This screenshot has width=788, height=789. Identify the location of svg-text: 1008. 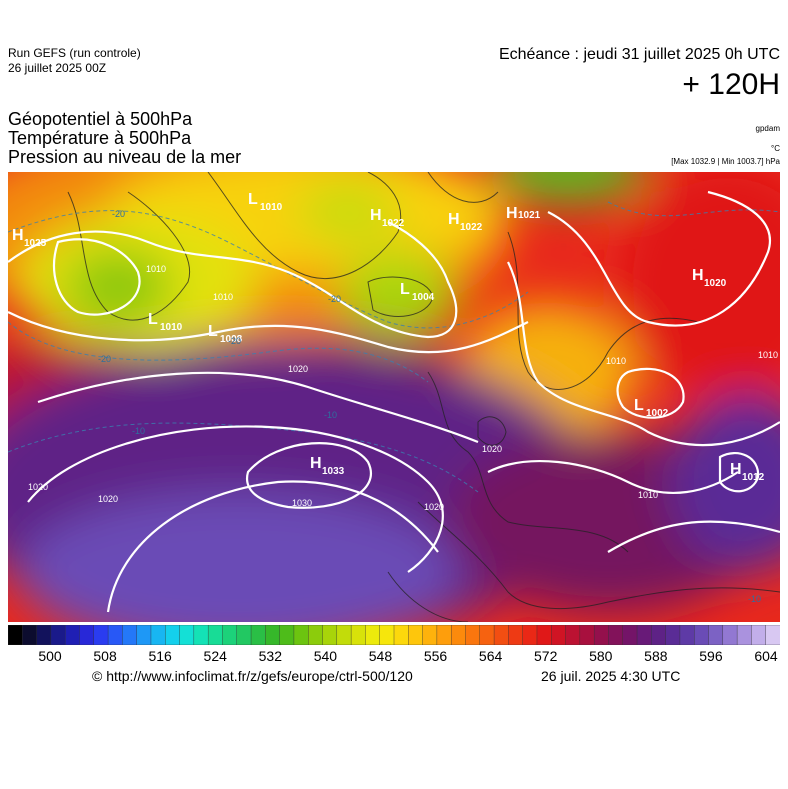
(231, 339).